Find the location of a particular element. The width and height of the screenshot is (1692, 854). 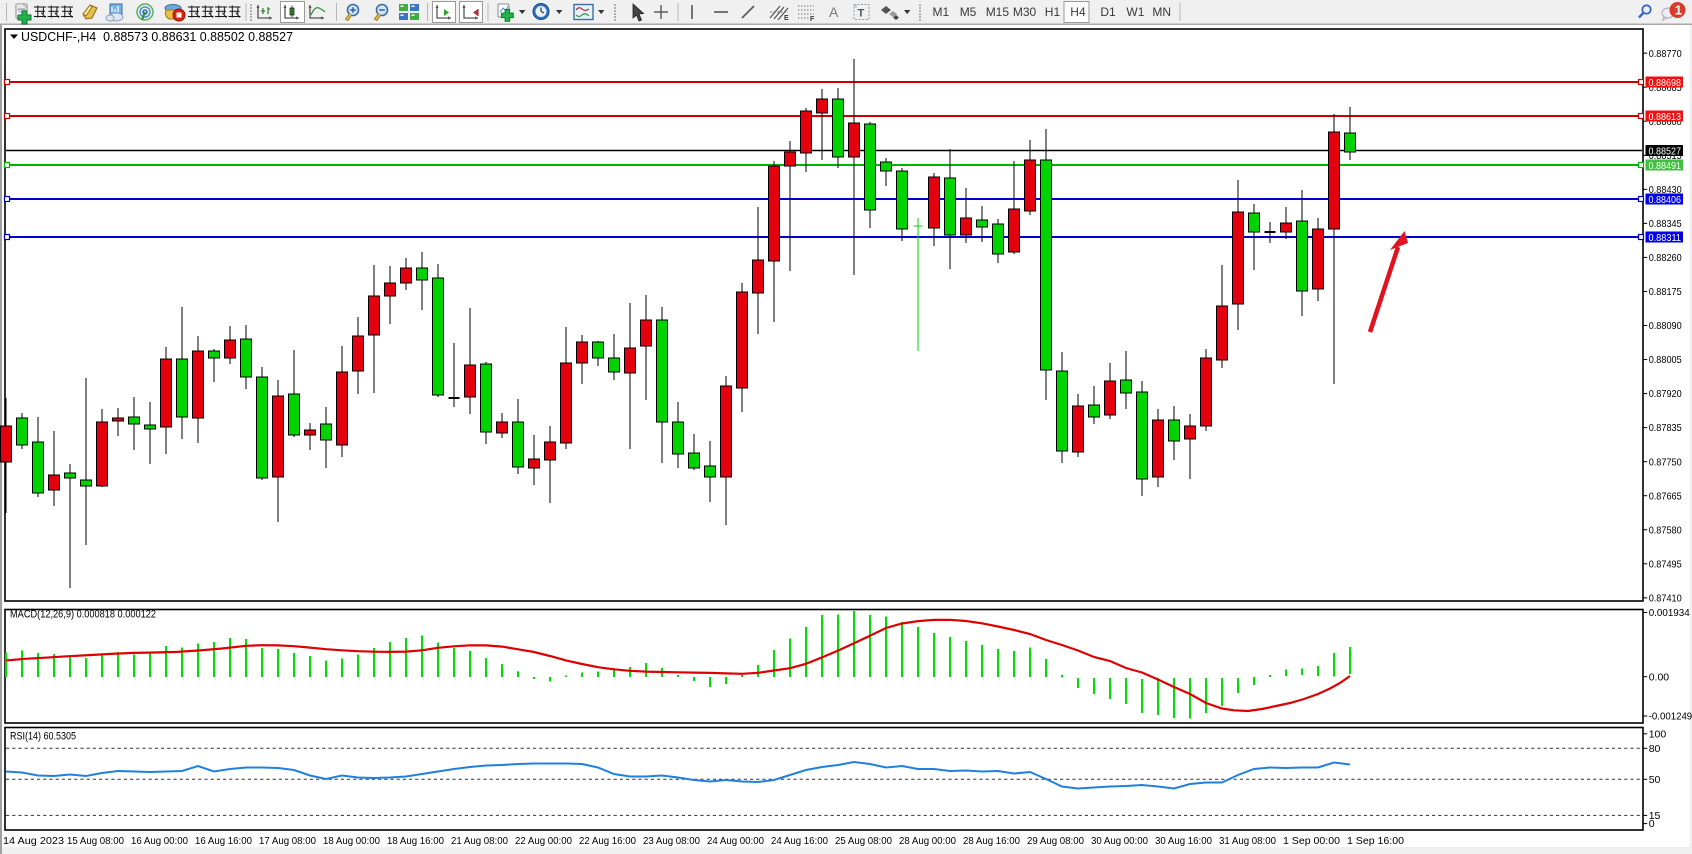

svg-text: 30 Aug 16:00 is located at coordinates (1183, 841).